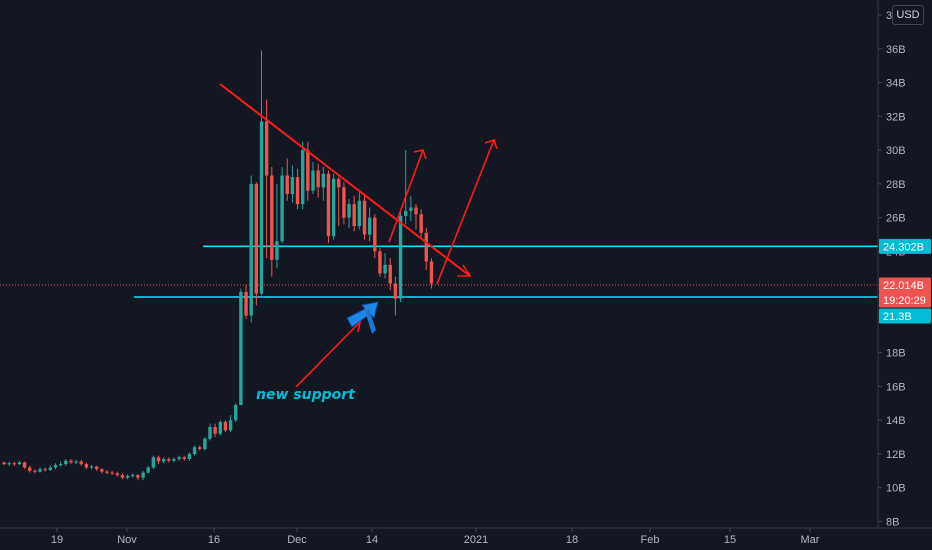 The width and height of the screenshot is (932, 550). I want to click on arrow-up-1-head, so click(420, 154).